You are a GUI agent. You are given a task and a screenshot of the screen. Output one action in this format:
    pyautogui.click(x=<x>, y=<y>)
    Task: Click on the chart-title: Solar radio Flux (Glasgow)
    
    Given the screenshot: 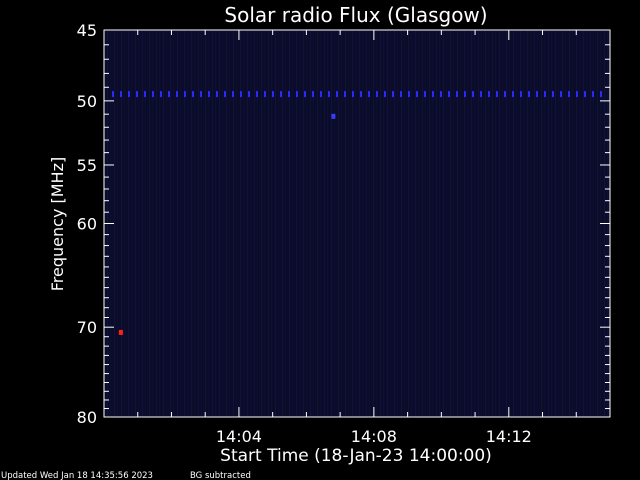 What is the action you would take?
    pyautogui.click(x=355, y=15)
    